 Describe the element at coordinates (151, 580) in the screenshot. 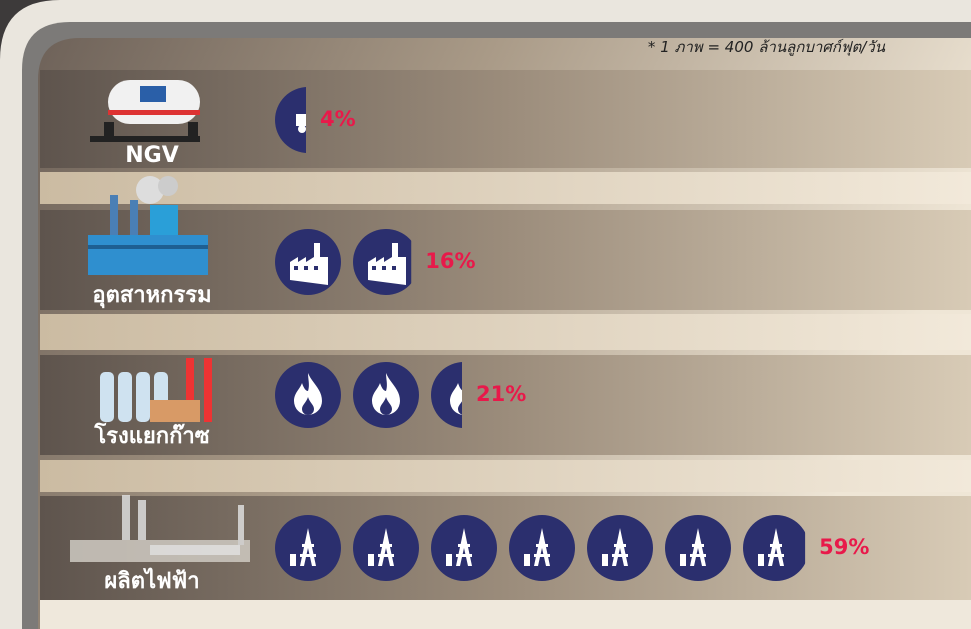

I see `category-label: ผลิตไฟฟ้า` at that location.